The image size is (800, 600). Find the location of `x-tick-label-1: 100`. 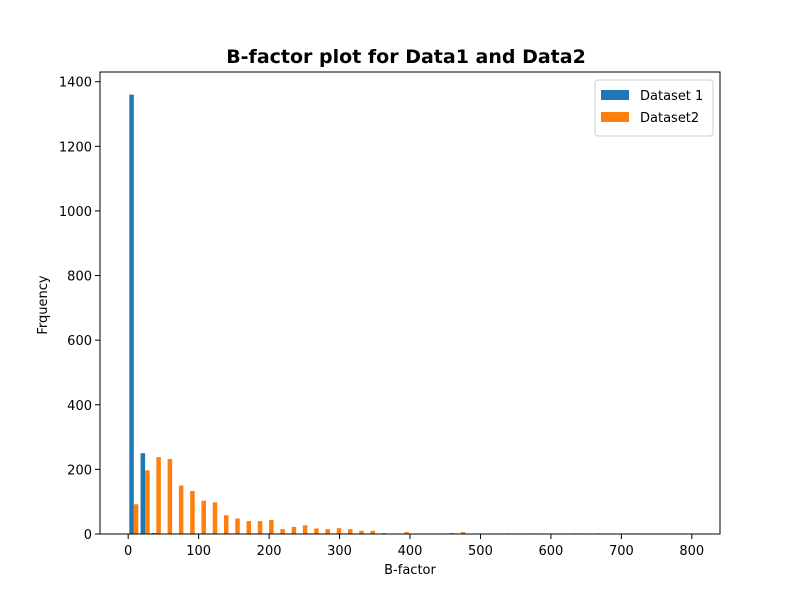

x-tick-label-1: 100 is located at coordinates (198, 551).